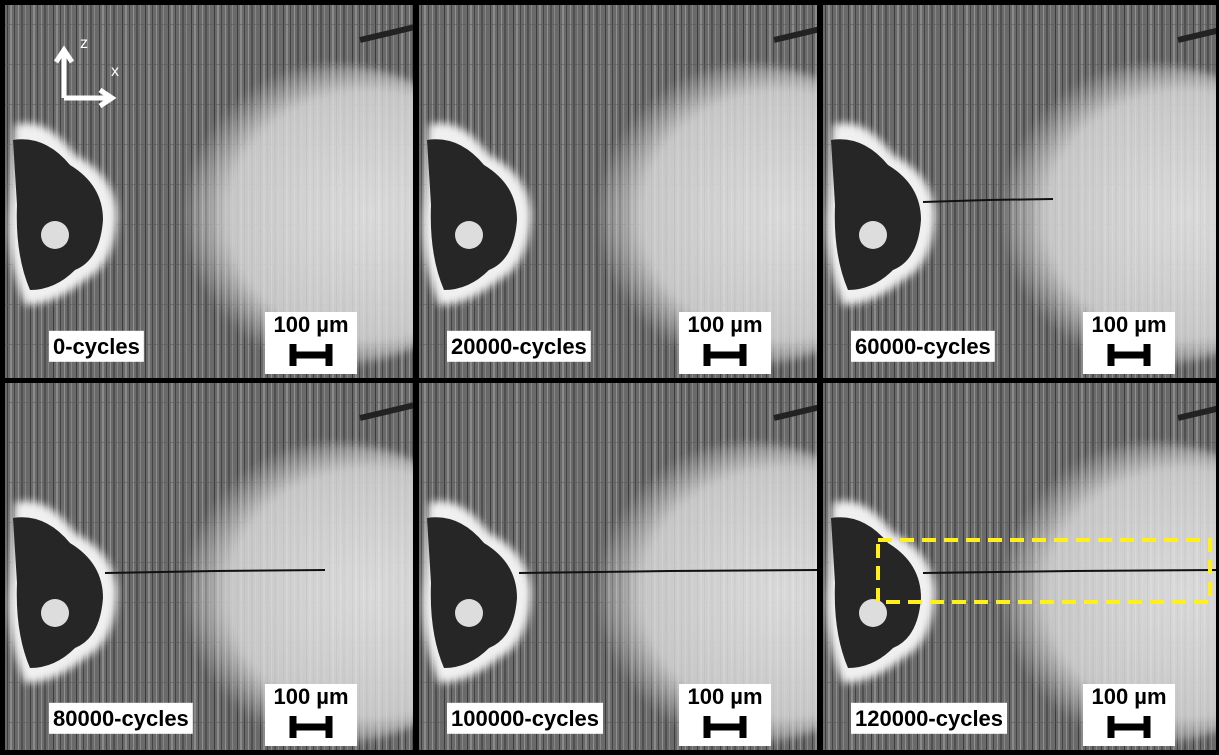 The height and width of the screenshot is (755, 1219). I want to click on cycle-label: 20000-cycles, so click(519, 346).